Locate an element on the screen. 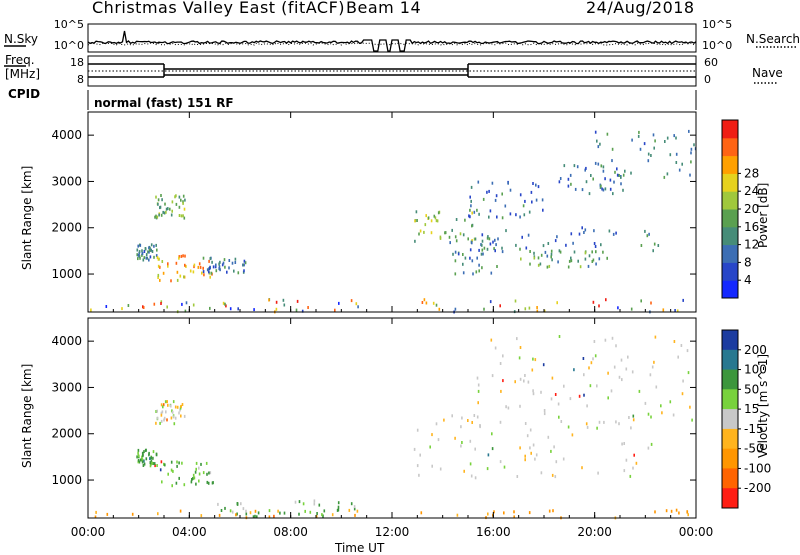 Image resolution: width=800 pixels, height=555 pixels. y-tick-label: 2000 is located at coordinates (66, 434).